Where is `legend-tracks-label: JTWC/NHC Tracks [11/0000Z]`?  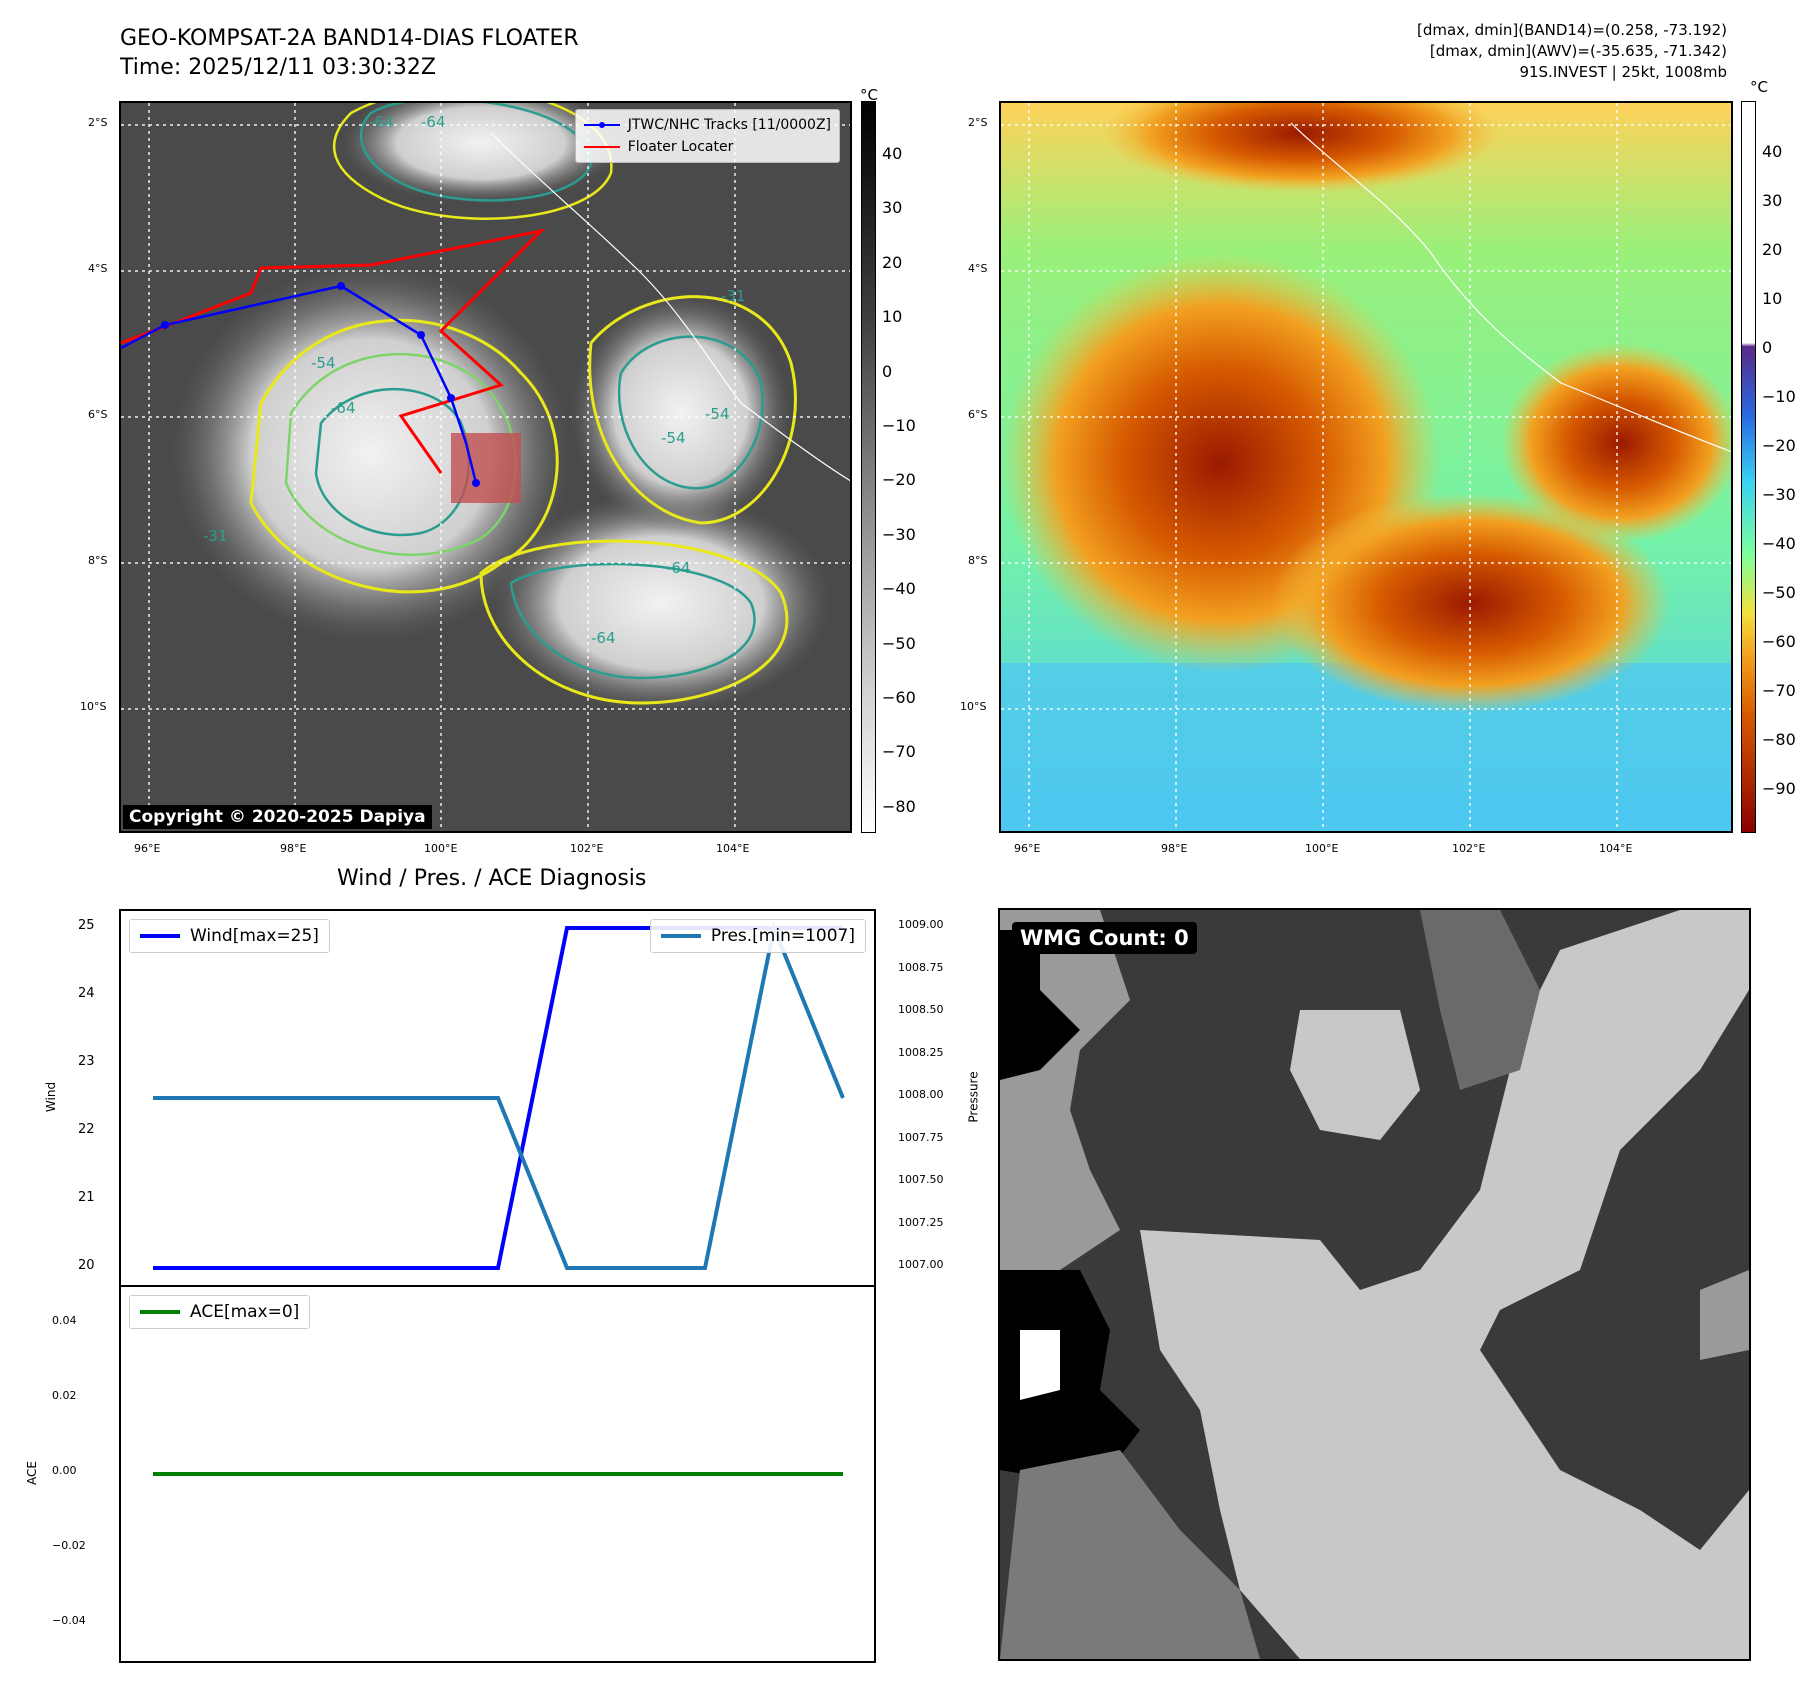 legend-tracks-label: JTWC/NHC Tracks [11/0000Z] is located at coordinates (729, 125).